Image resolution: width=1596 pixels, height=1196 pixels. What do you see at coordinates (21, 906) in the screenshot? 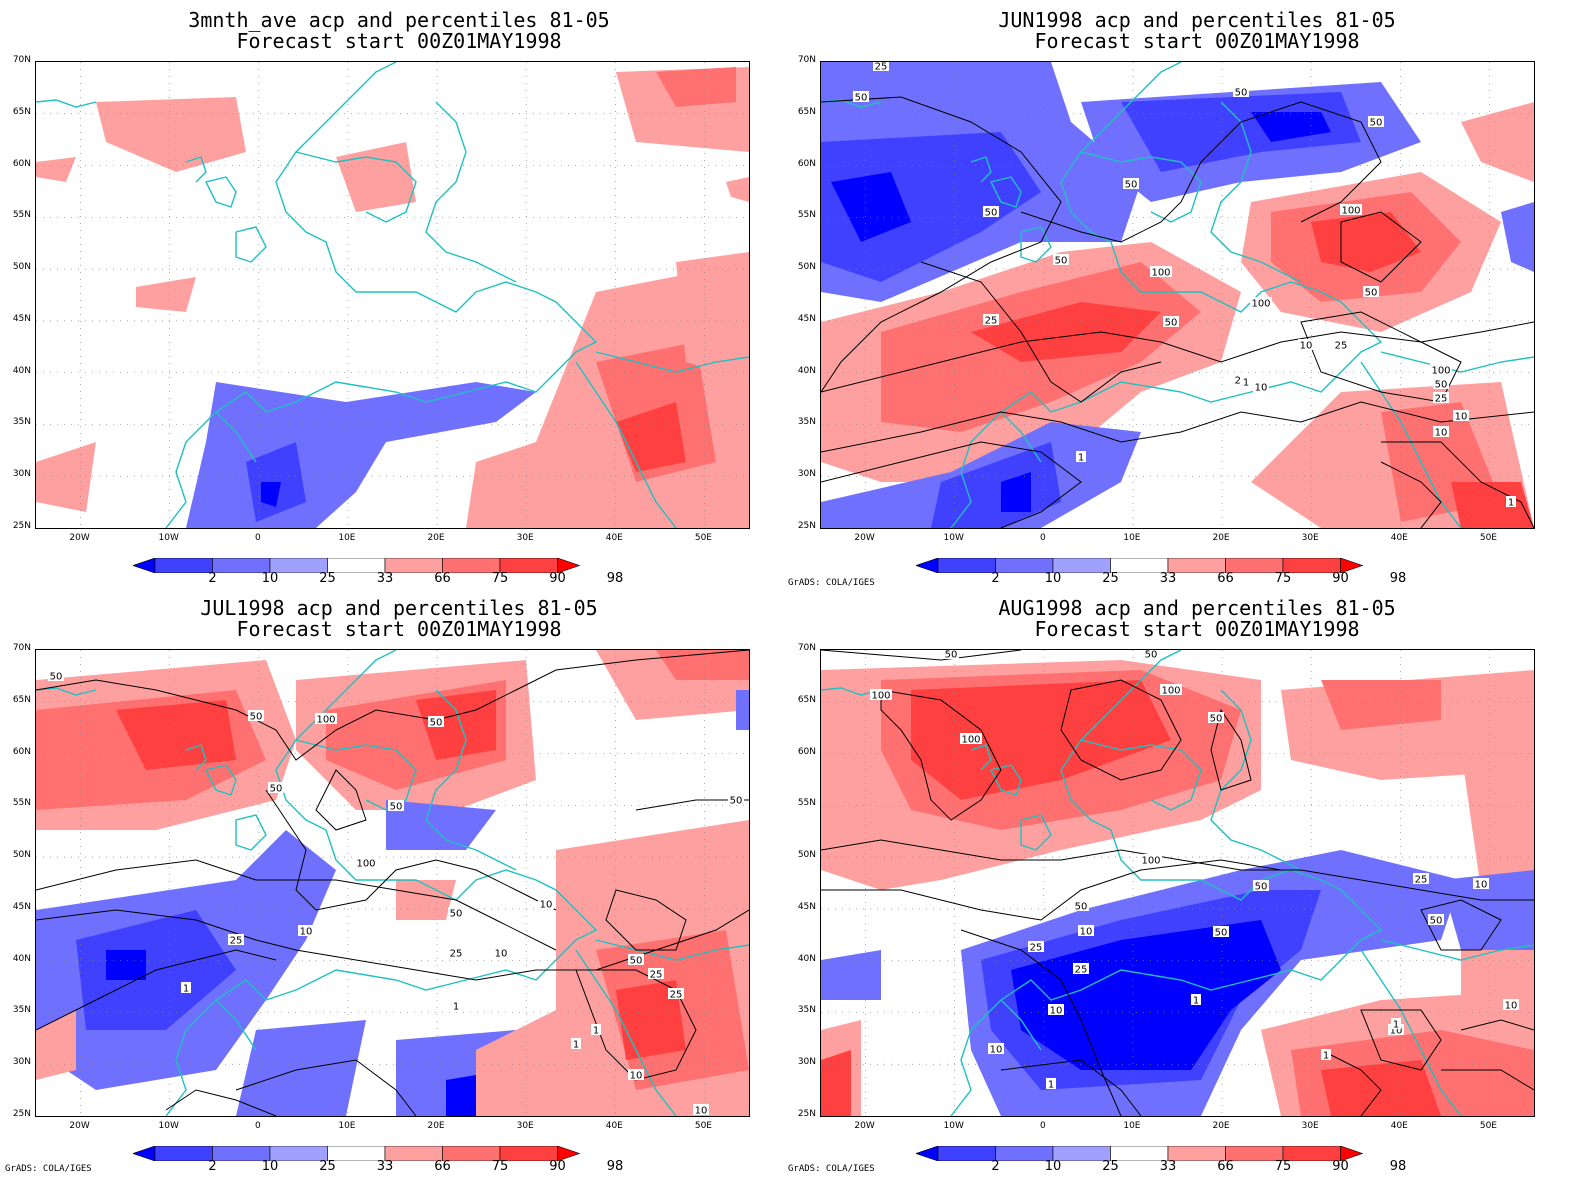
I see `latitude-label: 45N` at bounding box center [21, 906].